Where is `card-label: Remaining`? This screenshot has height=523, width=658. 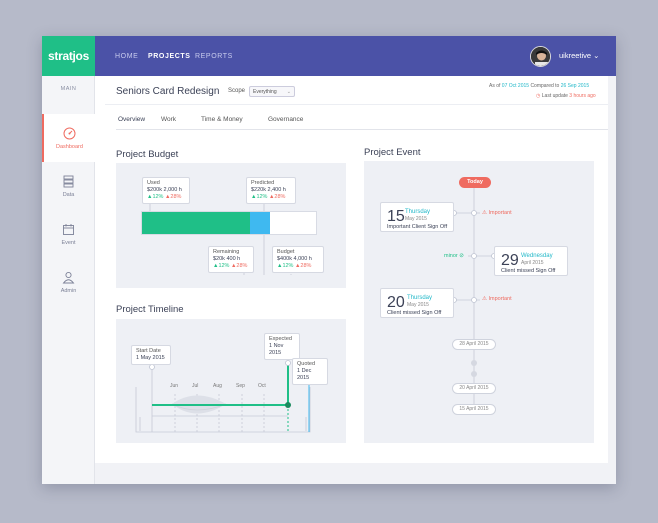 card-label: Remaining is located at coordinates (226, 252).